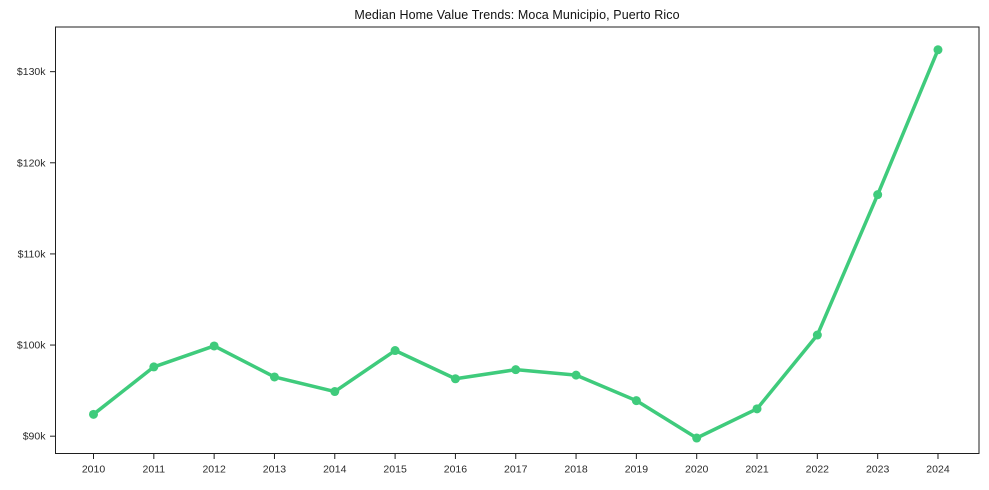 The image size is (989, 490). Describe the element at coordinates (214, 470) in the screenshot. I see `x-tick-label: 2012` at that location.